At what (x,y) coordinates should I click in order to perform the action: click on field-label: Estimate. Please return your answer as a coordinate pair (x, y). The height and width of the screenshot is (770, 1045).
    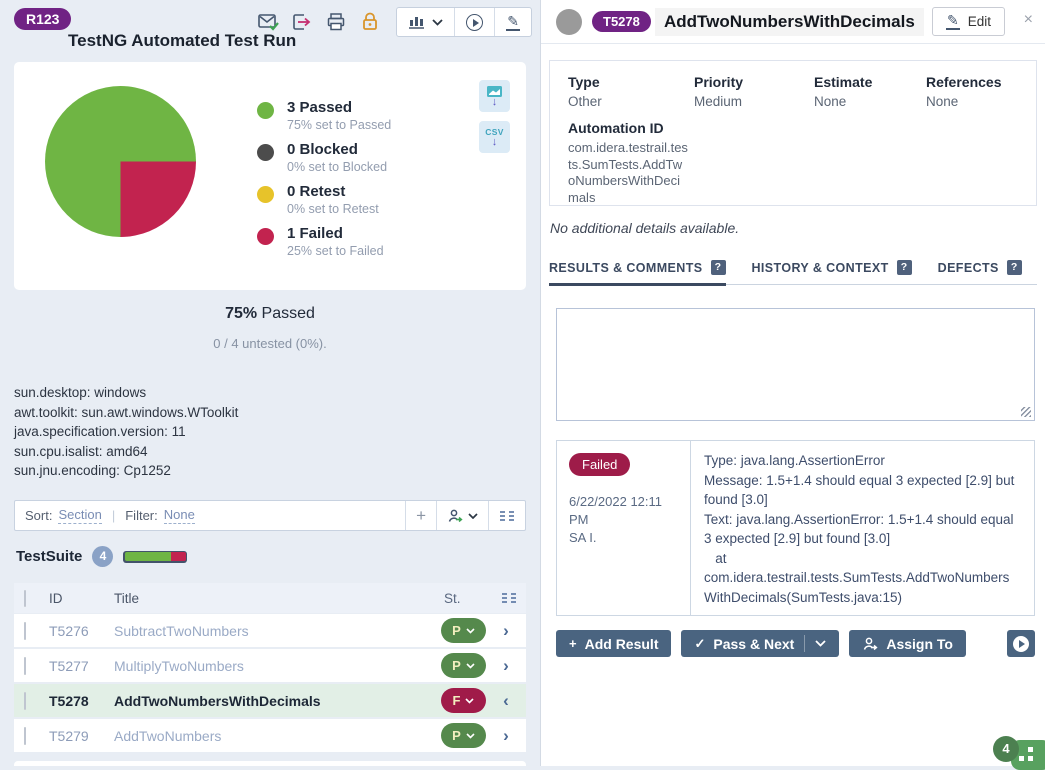
    Looking at the image, I should click on (843, 82).